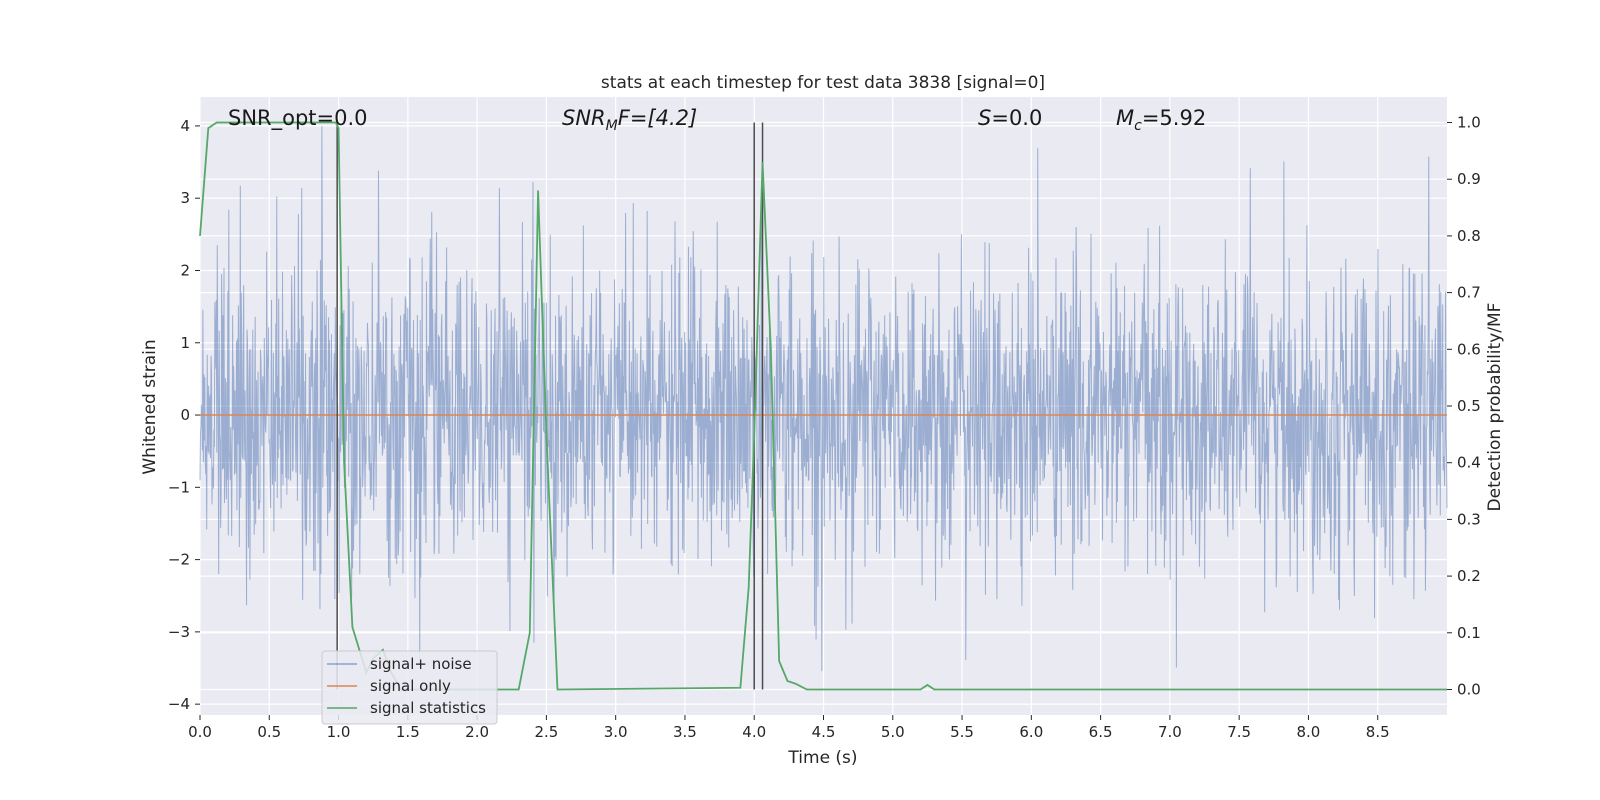  What do you see at coordinates (1469, 406) in the screenshot?
I see `y-right-tick-label: 0.5` at bounding box center [1469, 406].